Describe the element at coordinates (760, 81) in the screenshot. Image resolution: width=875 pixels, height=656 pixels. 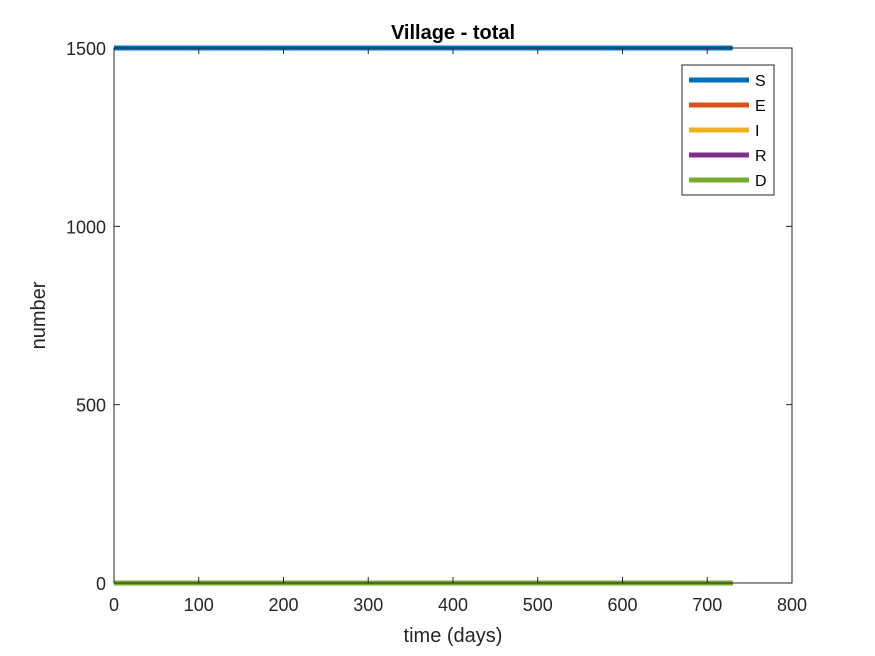
I see `legend-label-S: S` at that location.